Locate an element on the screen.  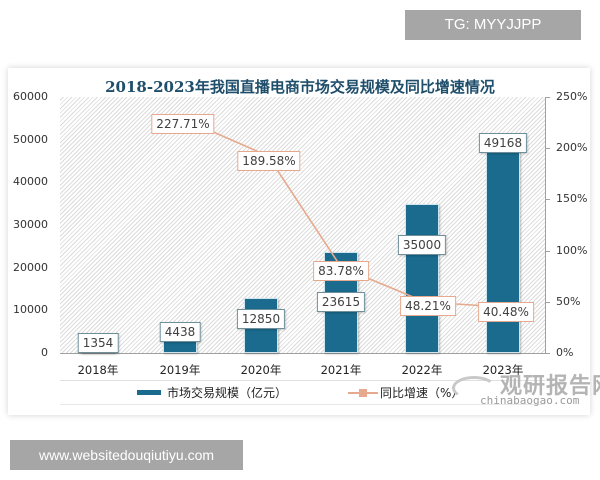
x-tick-label: 2019年 is located at coordinates (180, 370).